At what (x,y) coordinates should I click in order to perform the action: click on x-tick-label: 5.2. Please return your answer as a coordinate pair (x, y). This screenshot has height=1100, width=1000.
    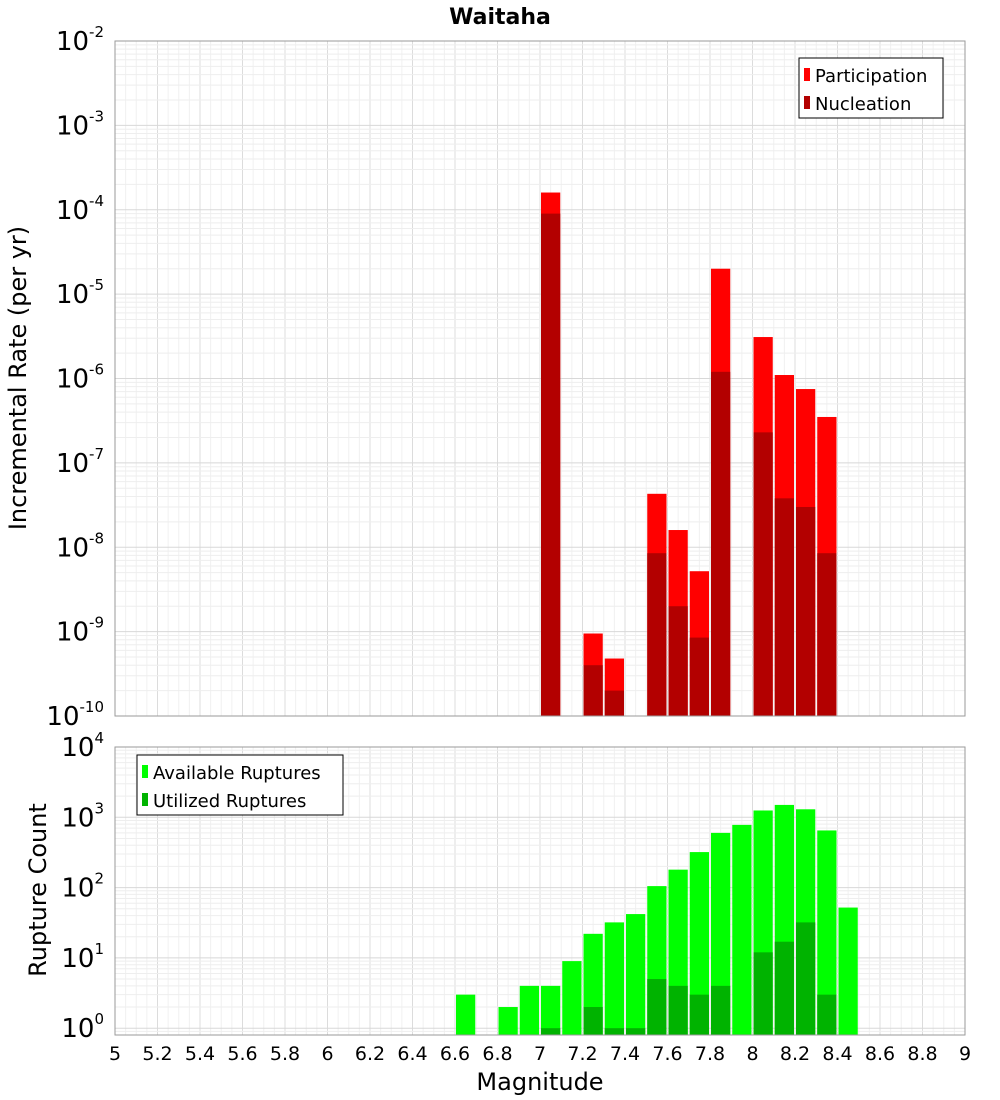
    Looking at the image, I should click on (157, 1054).